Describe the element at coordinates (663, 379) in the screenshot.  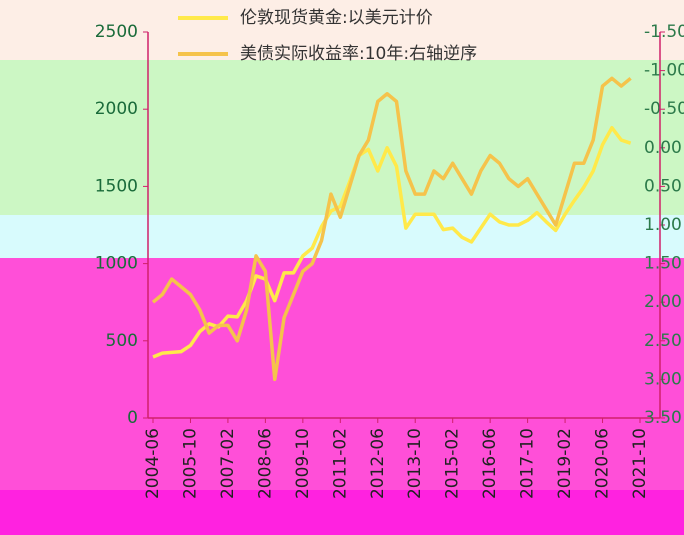
I see `y2-tick-label: 3.00` at that location.